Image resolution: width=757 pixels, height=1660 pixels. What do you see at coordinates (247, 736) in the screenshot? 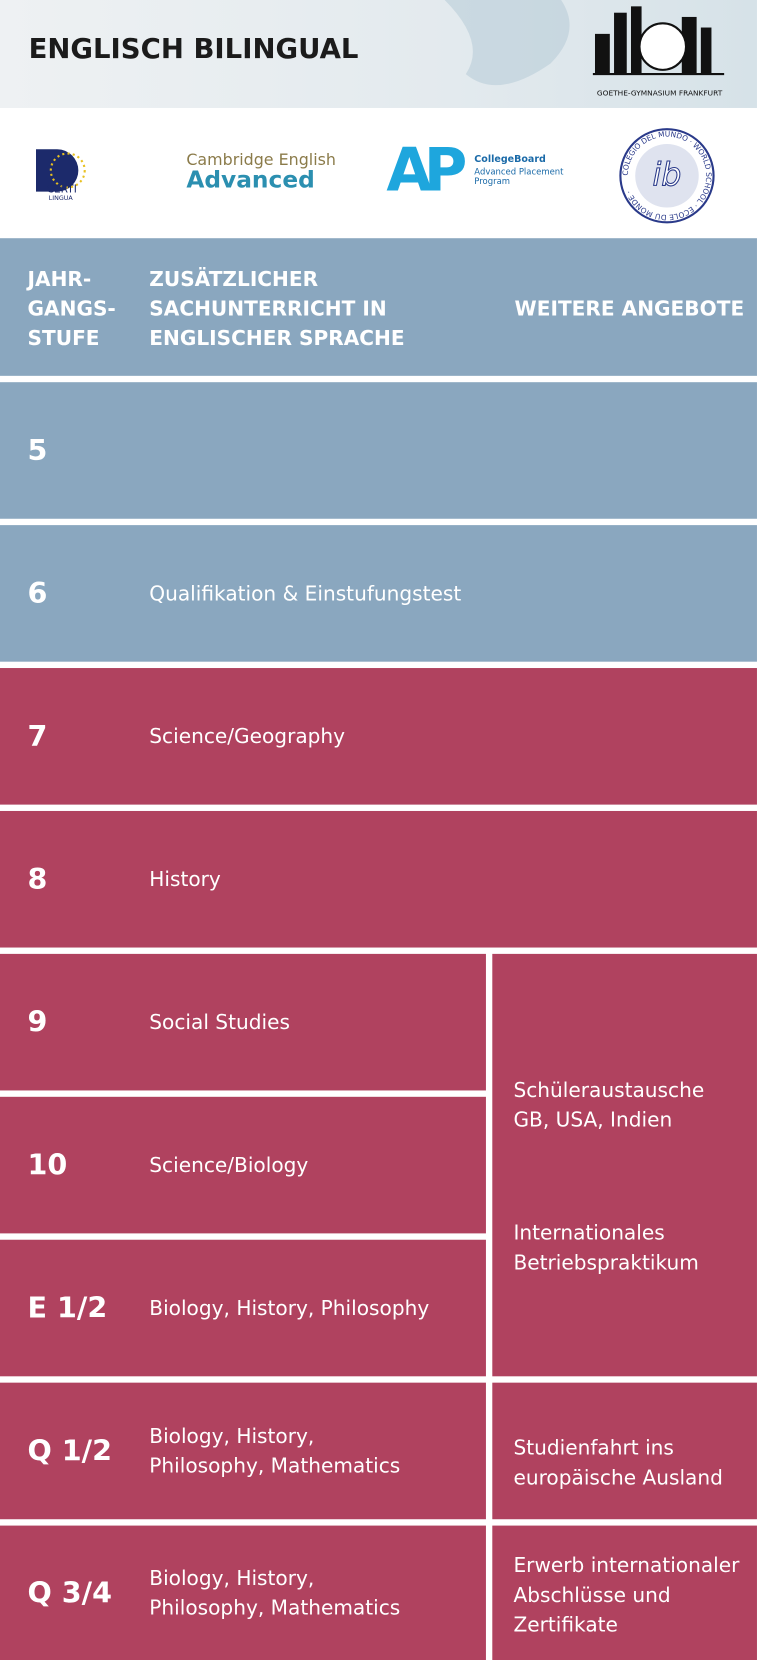
I see `subjects: Science/Geography` at bounding box center [247, 736].